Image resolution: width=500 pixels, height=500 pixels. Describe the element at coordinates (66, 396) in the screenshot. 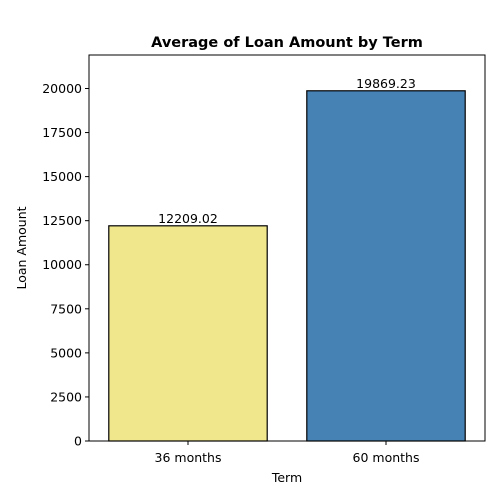

I see `y-tick-label: 2500` at that location.